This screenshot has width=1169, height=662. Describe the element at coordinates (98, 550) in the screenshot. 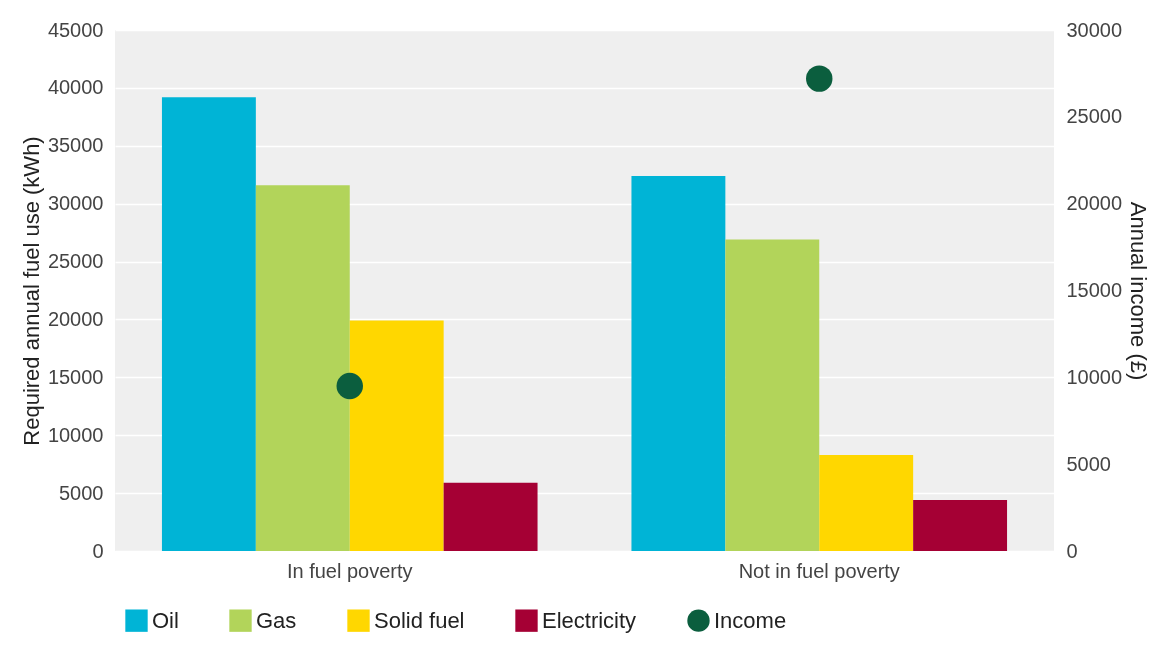

I see `y-tick-label: 0` at that location.